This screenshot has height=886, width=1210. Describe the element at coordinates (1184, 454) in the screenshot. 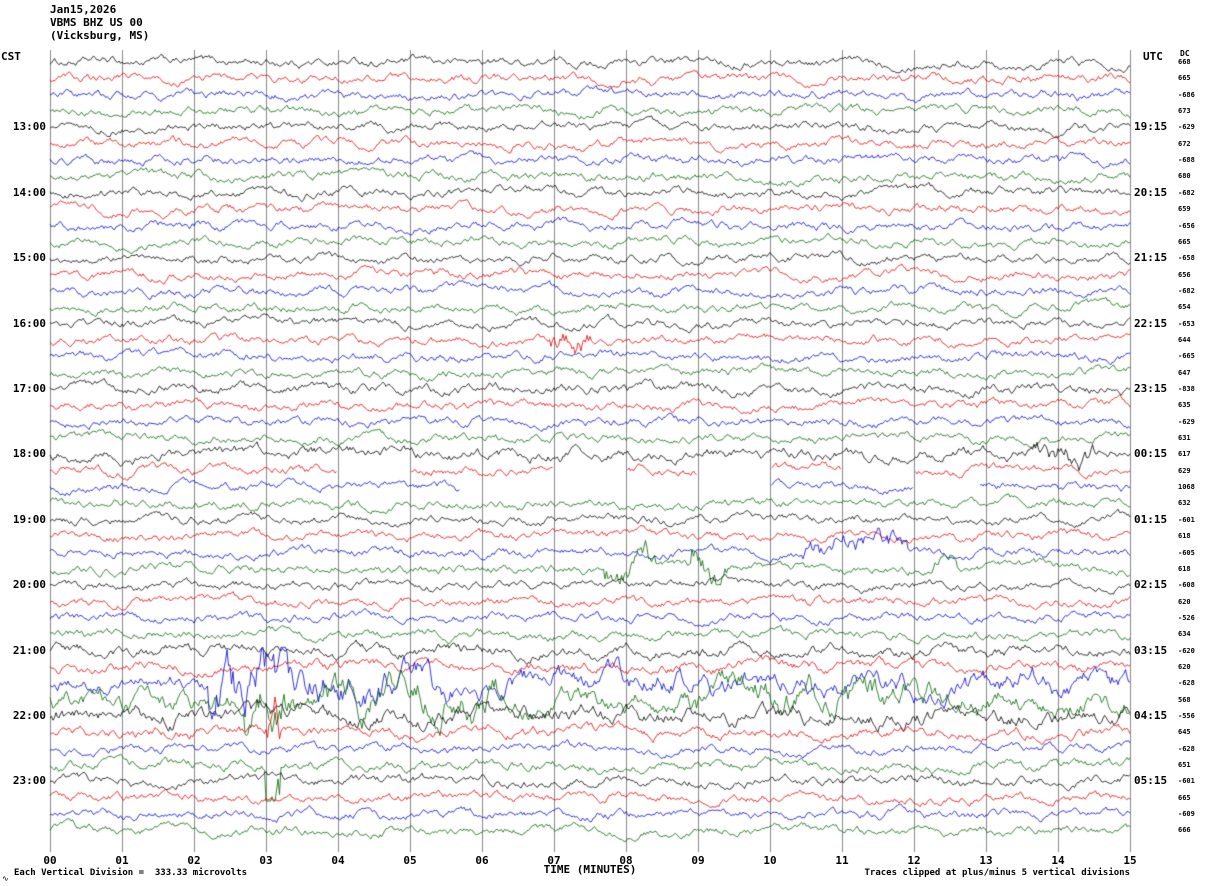

I see `dc-value: 617` at that location.